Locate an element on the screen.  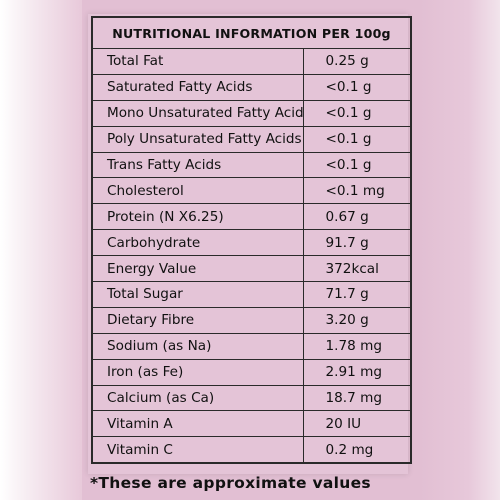
nutrient-value: <0.1 mg is located at coordinates (357, 191).